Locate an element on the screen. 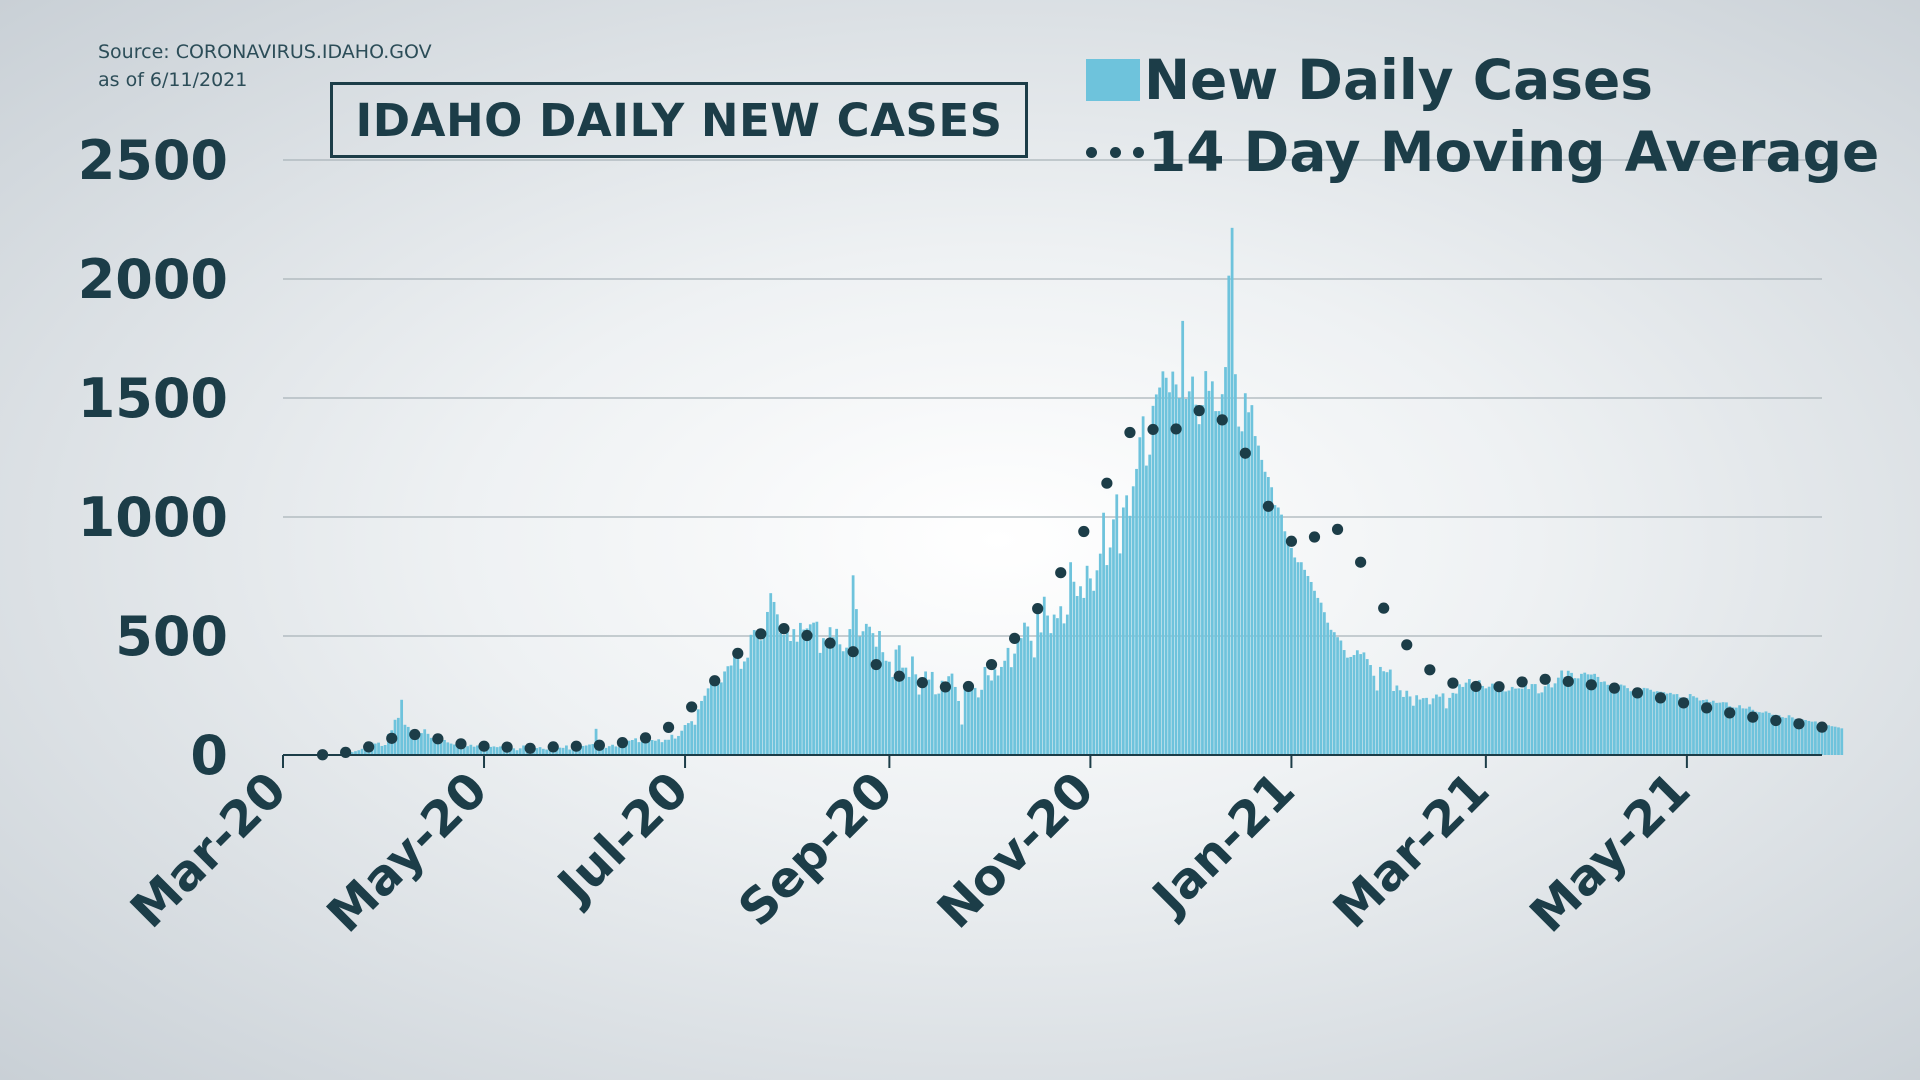 The width and height of the screenshot is (1920, 1080). x-tick-label: Sep-20 is located at coordinates (816, 849).